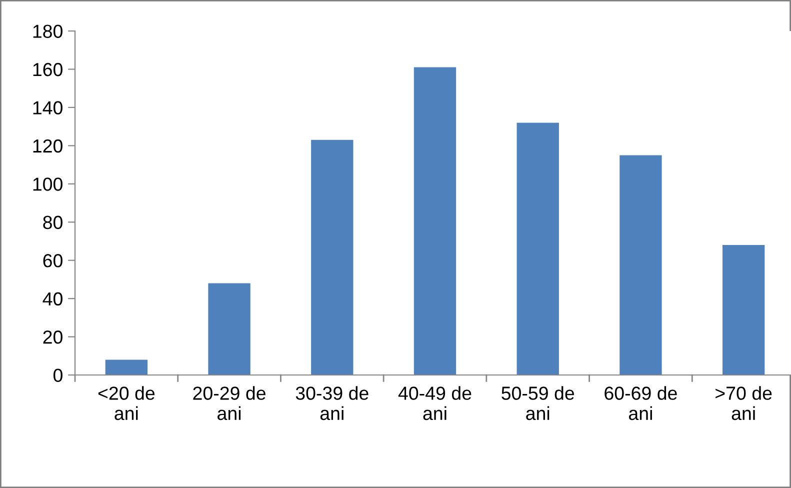  I want to click on y-tick-label: 60, so click(52, 261).